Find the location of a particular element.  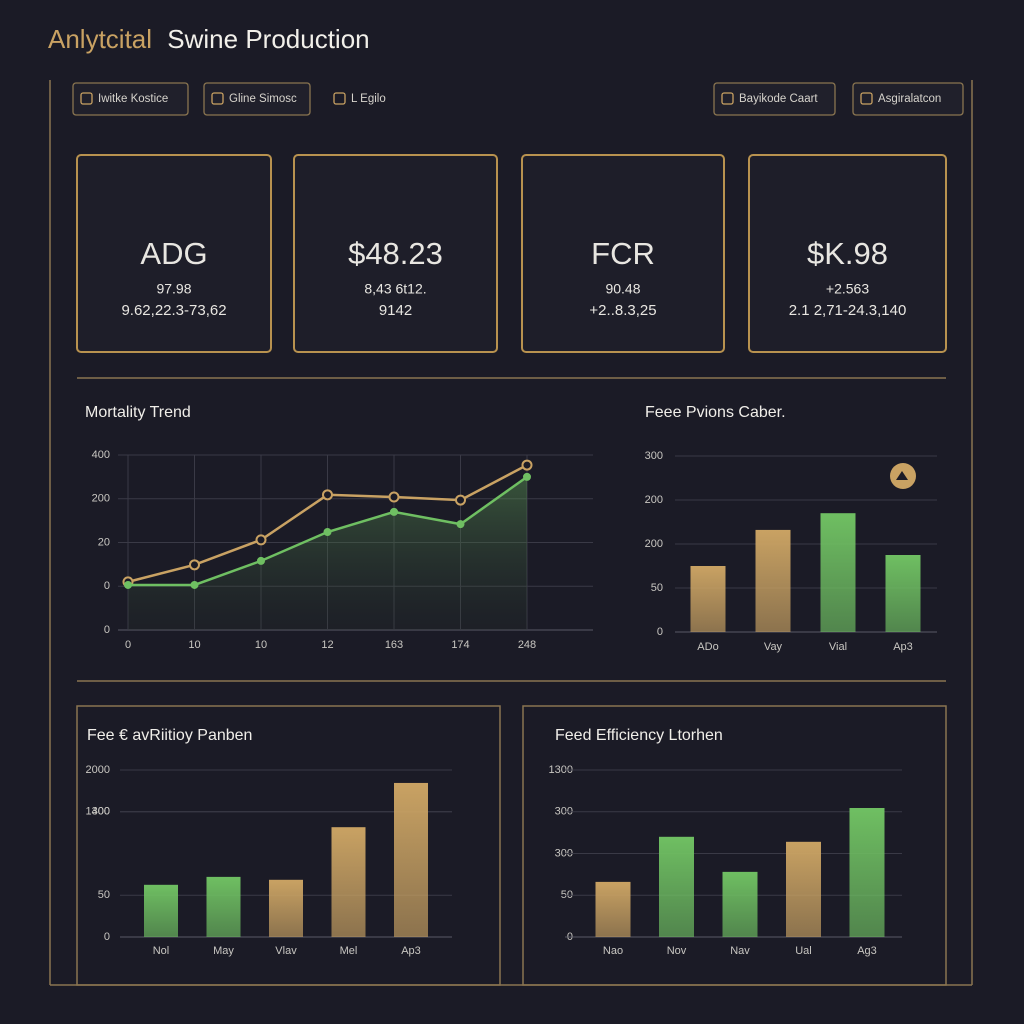

x-tick-label: Nav is located at coordinates (740, 951).